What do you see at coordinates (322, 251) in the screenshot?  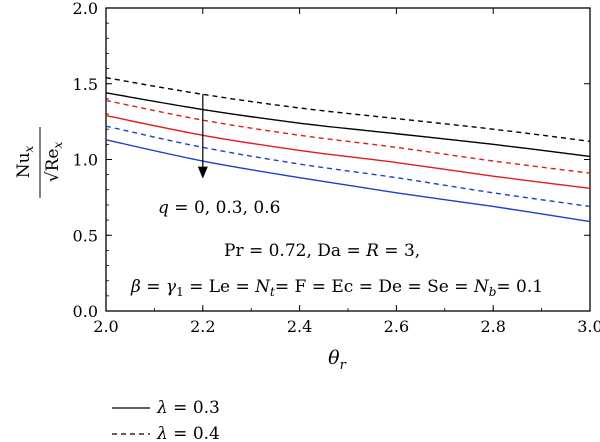 I see `param-annotation-line1: Pr = 0.72, Da = R = 3,` at bounding box center [322, 251].